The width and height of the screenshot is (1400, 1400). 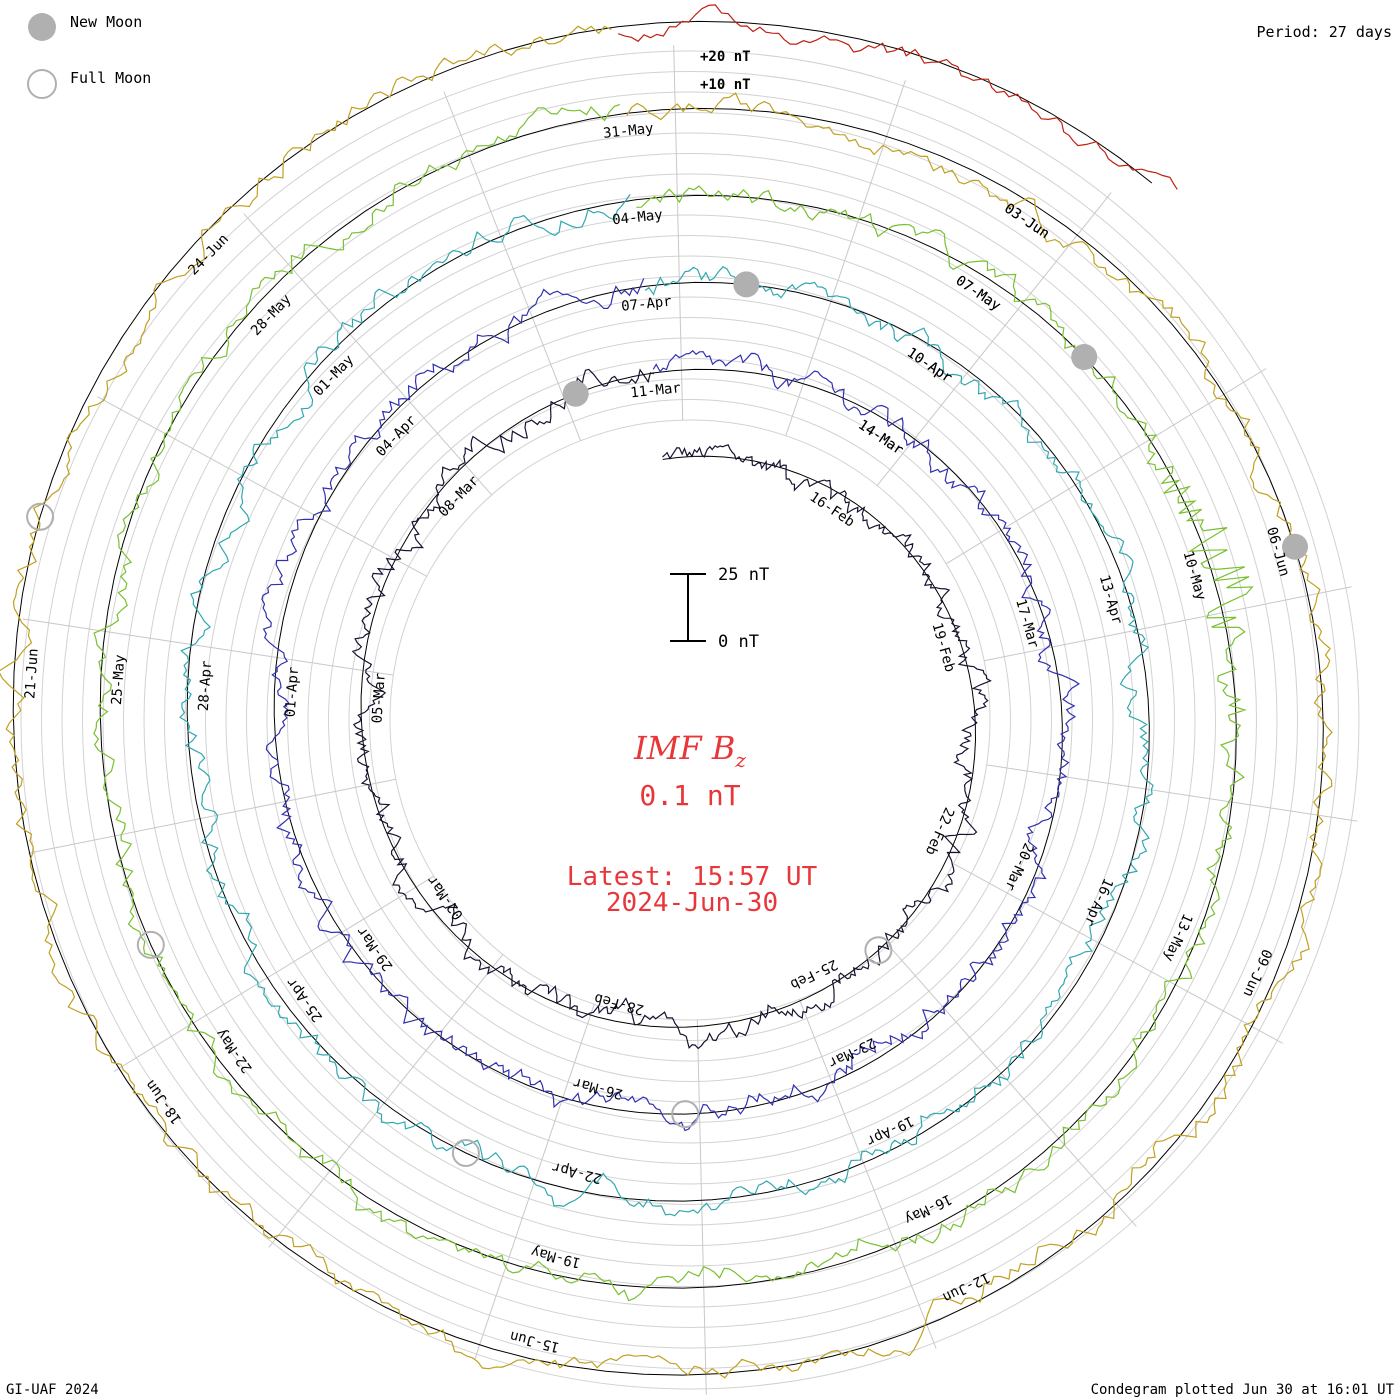 What do you see at coordinates (1193, 575) in the screenshot?
I see `date-label: 10-May` at bounding box center [1193, 575].